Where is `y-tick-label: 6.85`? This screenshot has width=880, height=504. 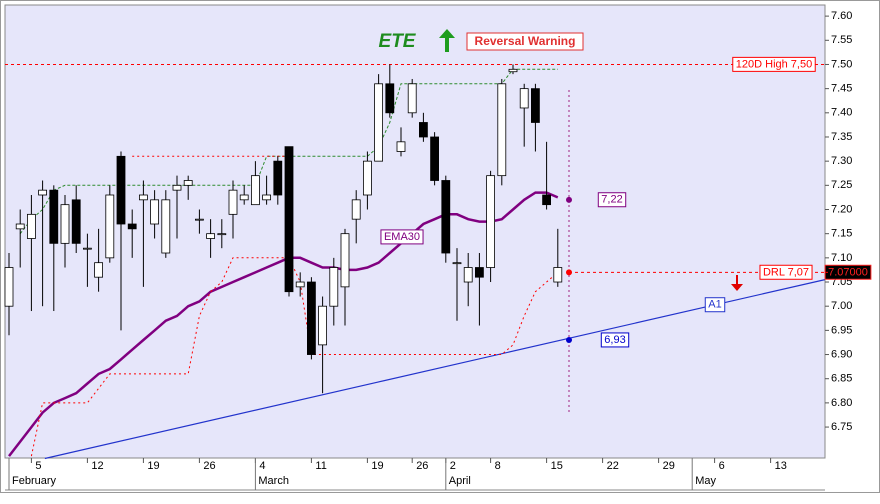
y-tick-label: 6.85 is located at coordinates (841, 379).